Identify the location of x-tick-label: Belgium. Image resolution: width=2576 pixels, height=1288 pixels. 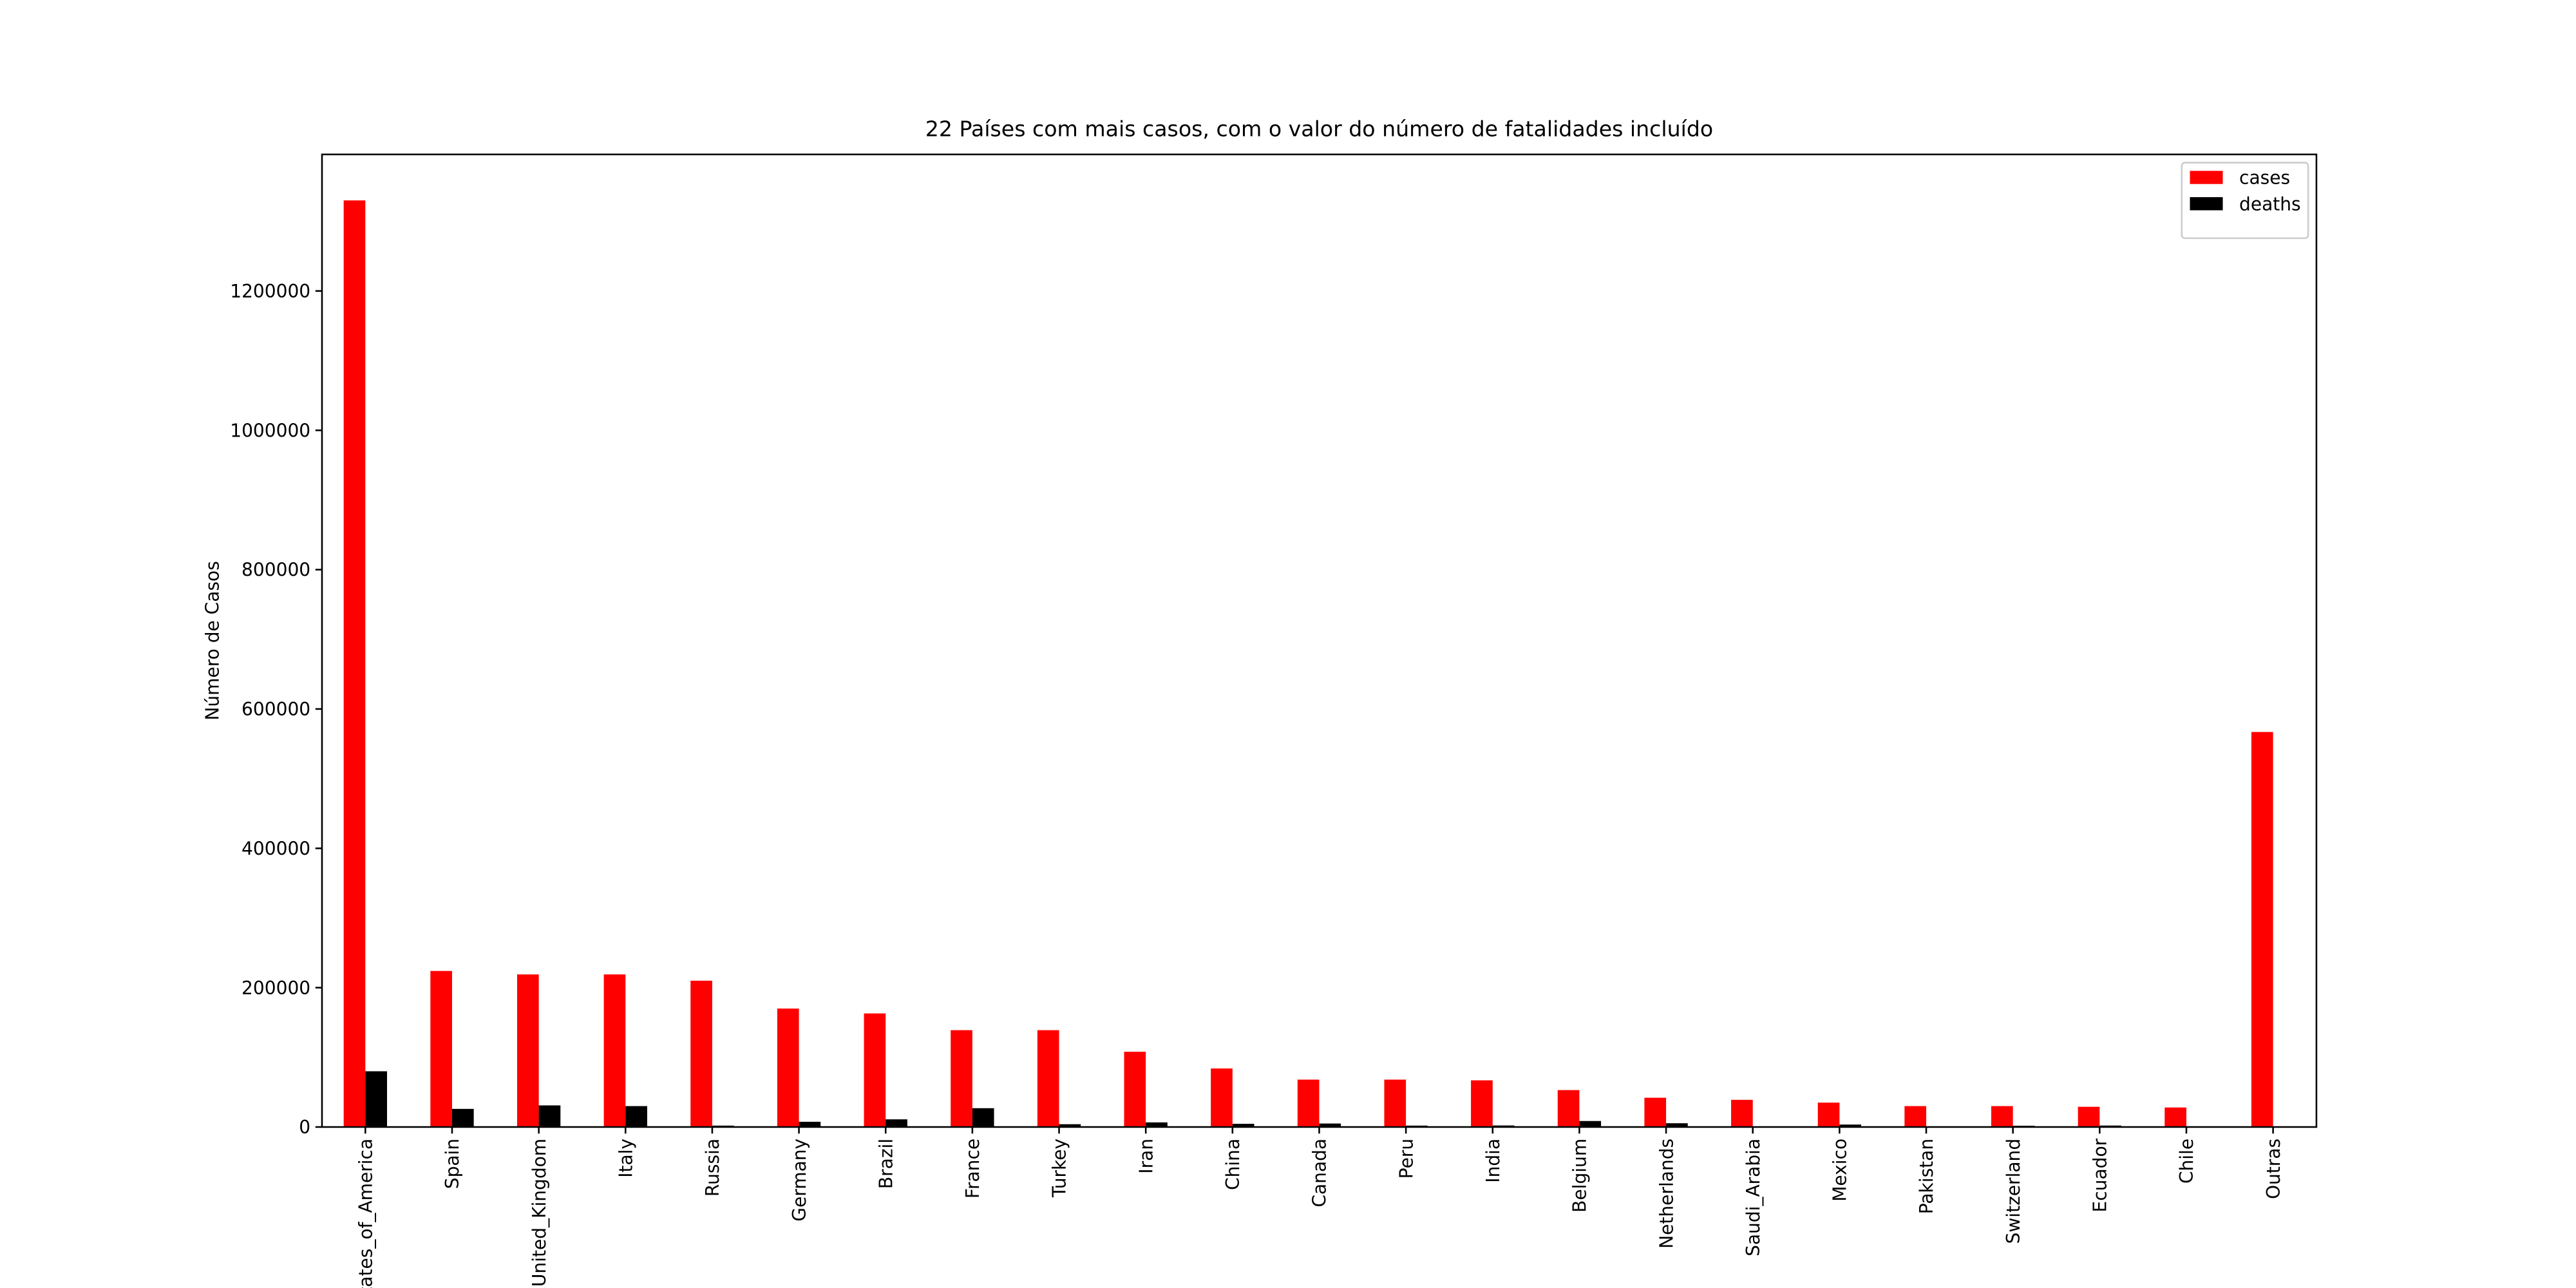
(1580, 1176).